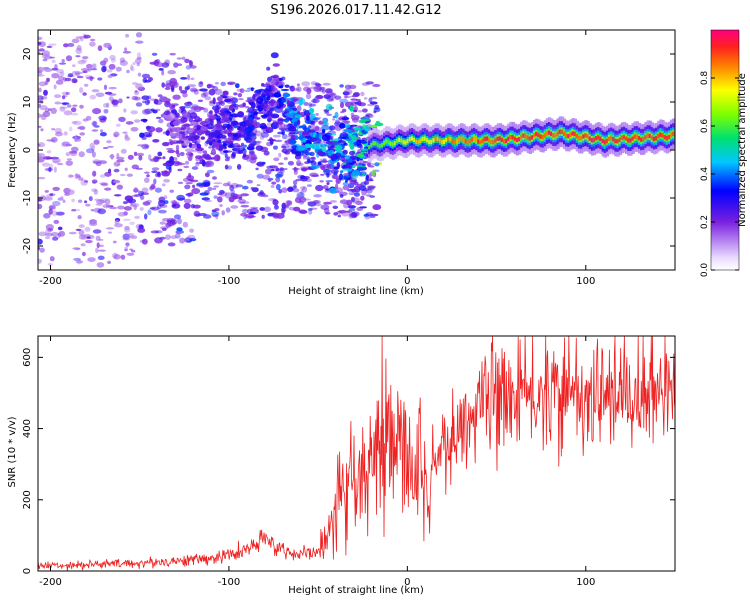  What do you see at coordinates (27, 246) in the screenshot?
I see `y-tick-label: -20` at bounding box center [27, 246].